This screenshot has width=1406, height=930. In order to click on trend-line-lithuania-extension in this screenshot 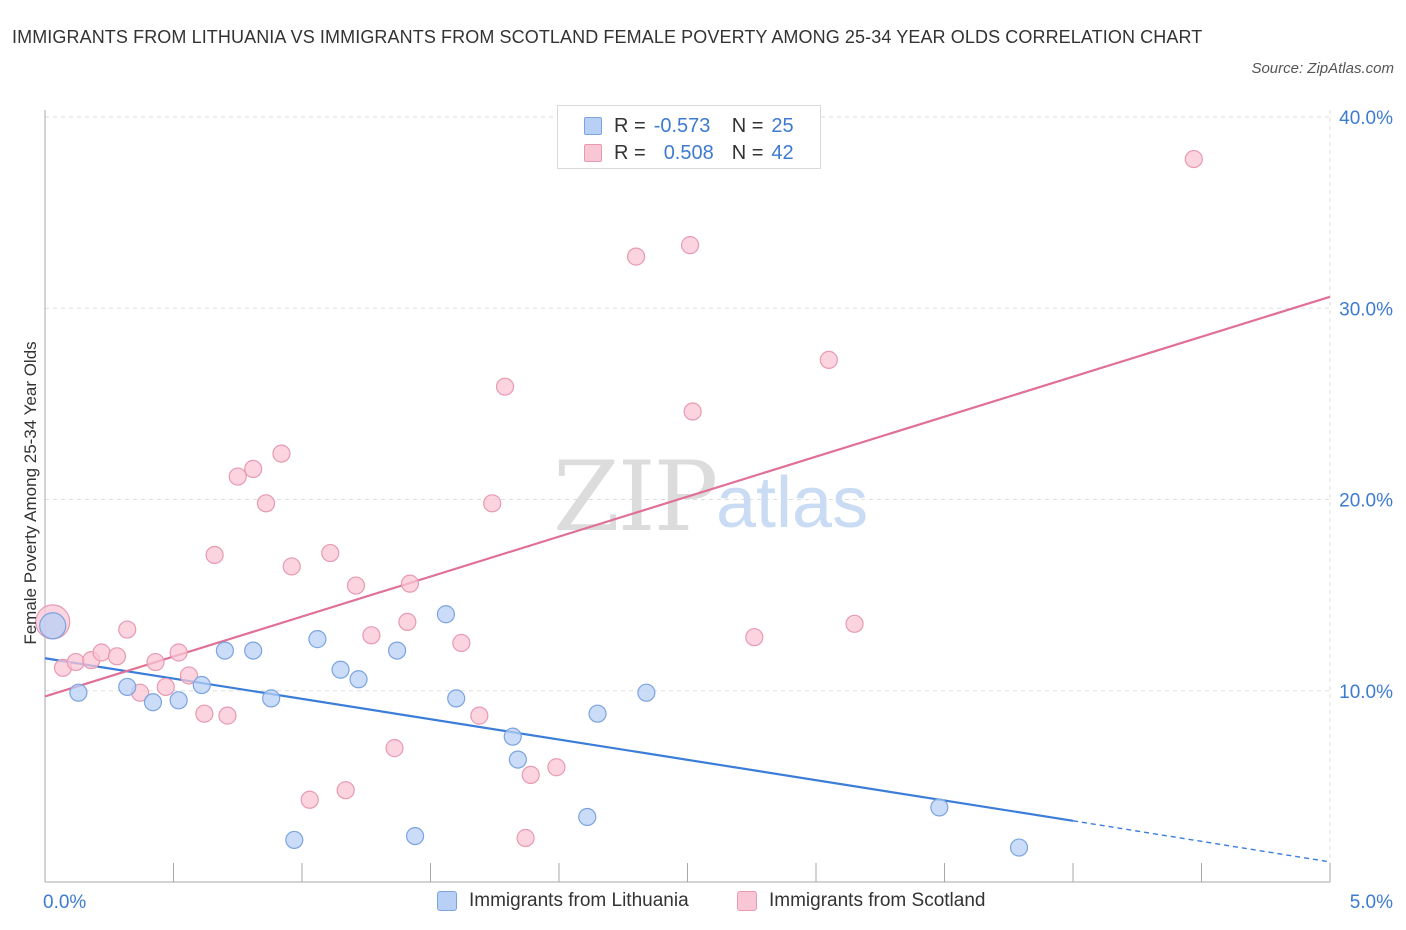, I will do `click(1201, 841)`.